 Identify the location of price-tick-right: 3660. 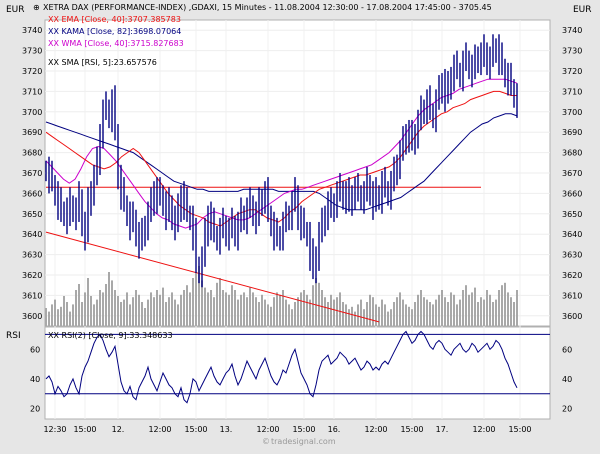
(572, 193).